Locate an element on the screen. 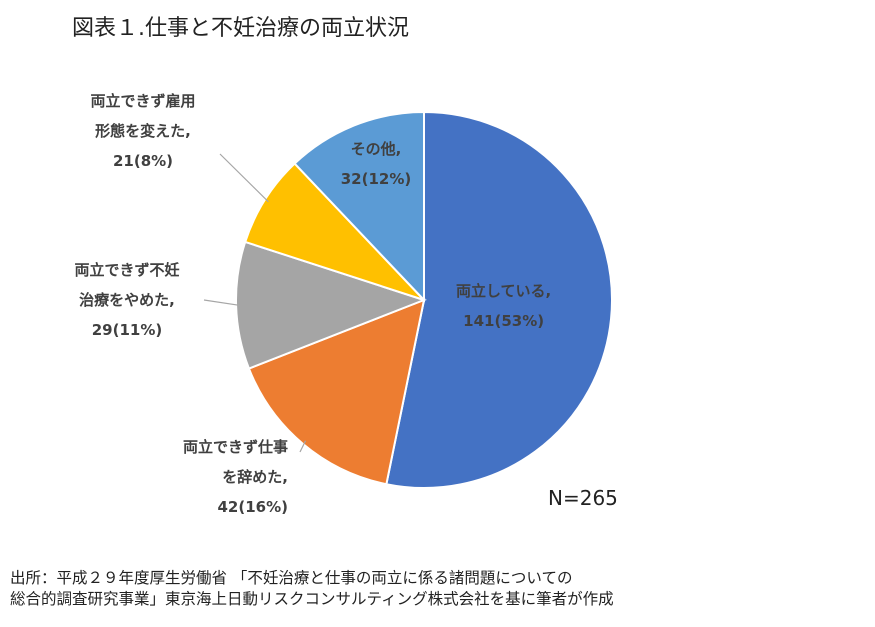  slice-label-両立している: 両立している, 141(53%) is located at coordinates (503, 306).